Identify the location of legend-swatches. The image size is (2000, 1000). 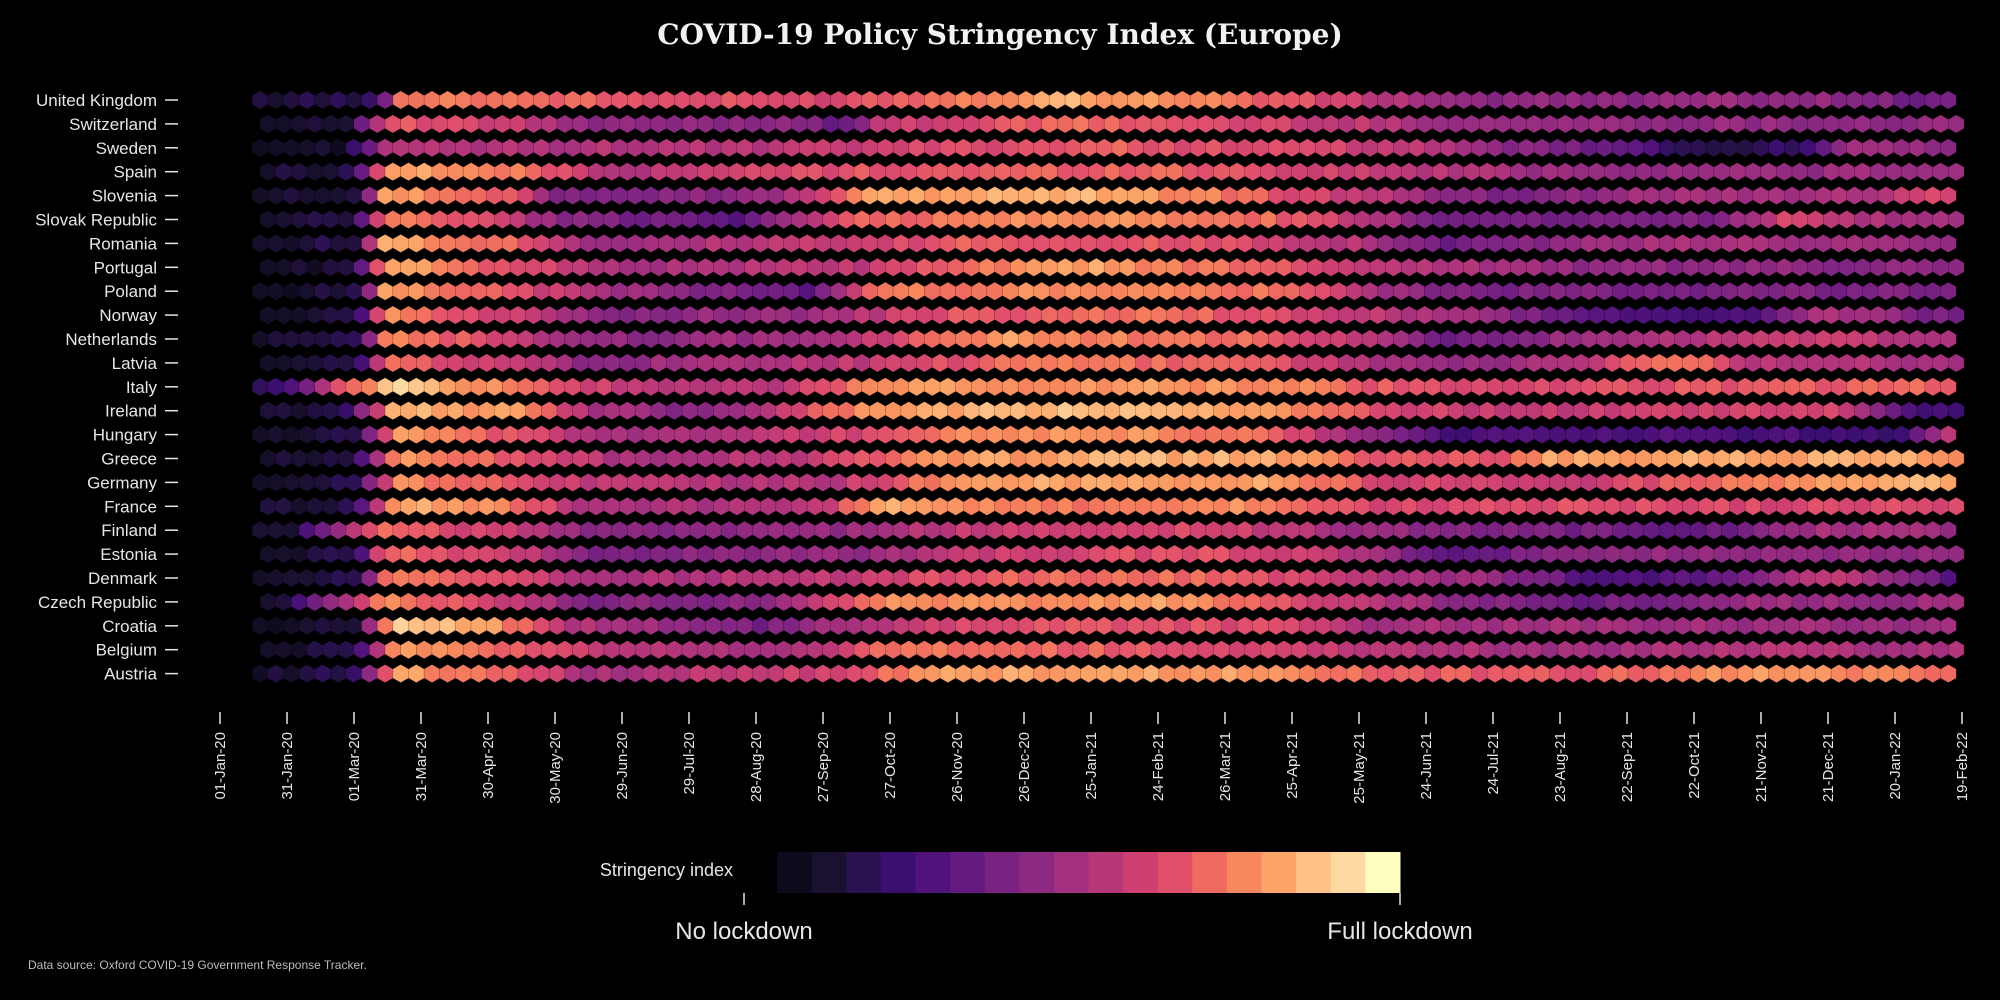
(1089, 872).